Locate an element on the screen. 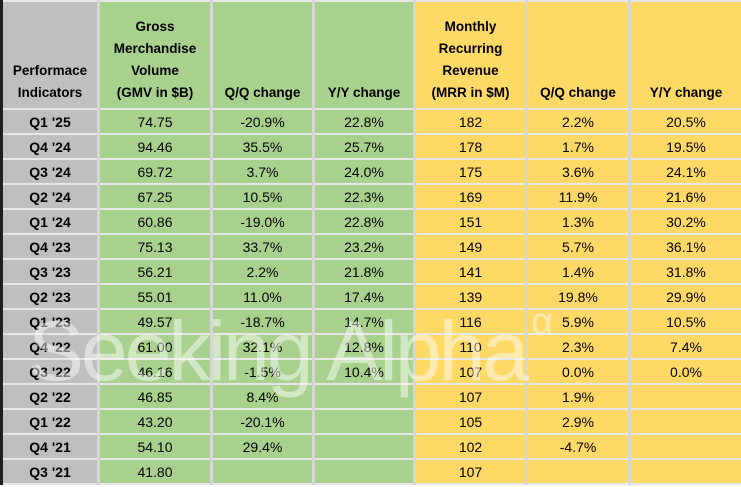 The image size is (741, 487). gmv-qq-change-cell: 3.7% is located at coordinates (263, 172).